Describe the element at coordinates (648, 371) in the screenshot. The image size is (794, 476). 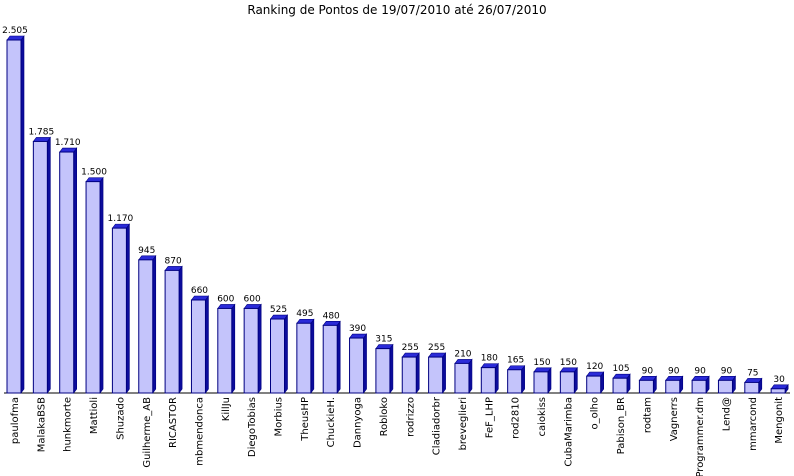
I see `value-label-24: 90` at that location.